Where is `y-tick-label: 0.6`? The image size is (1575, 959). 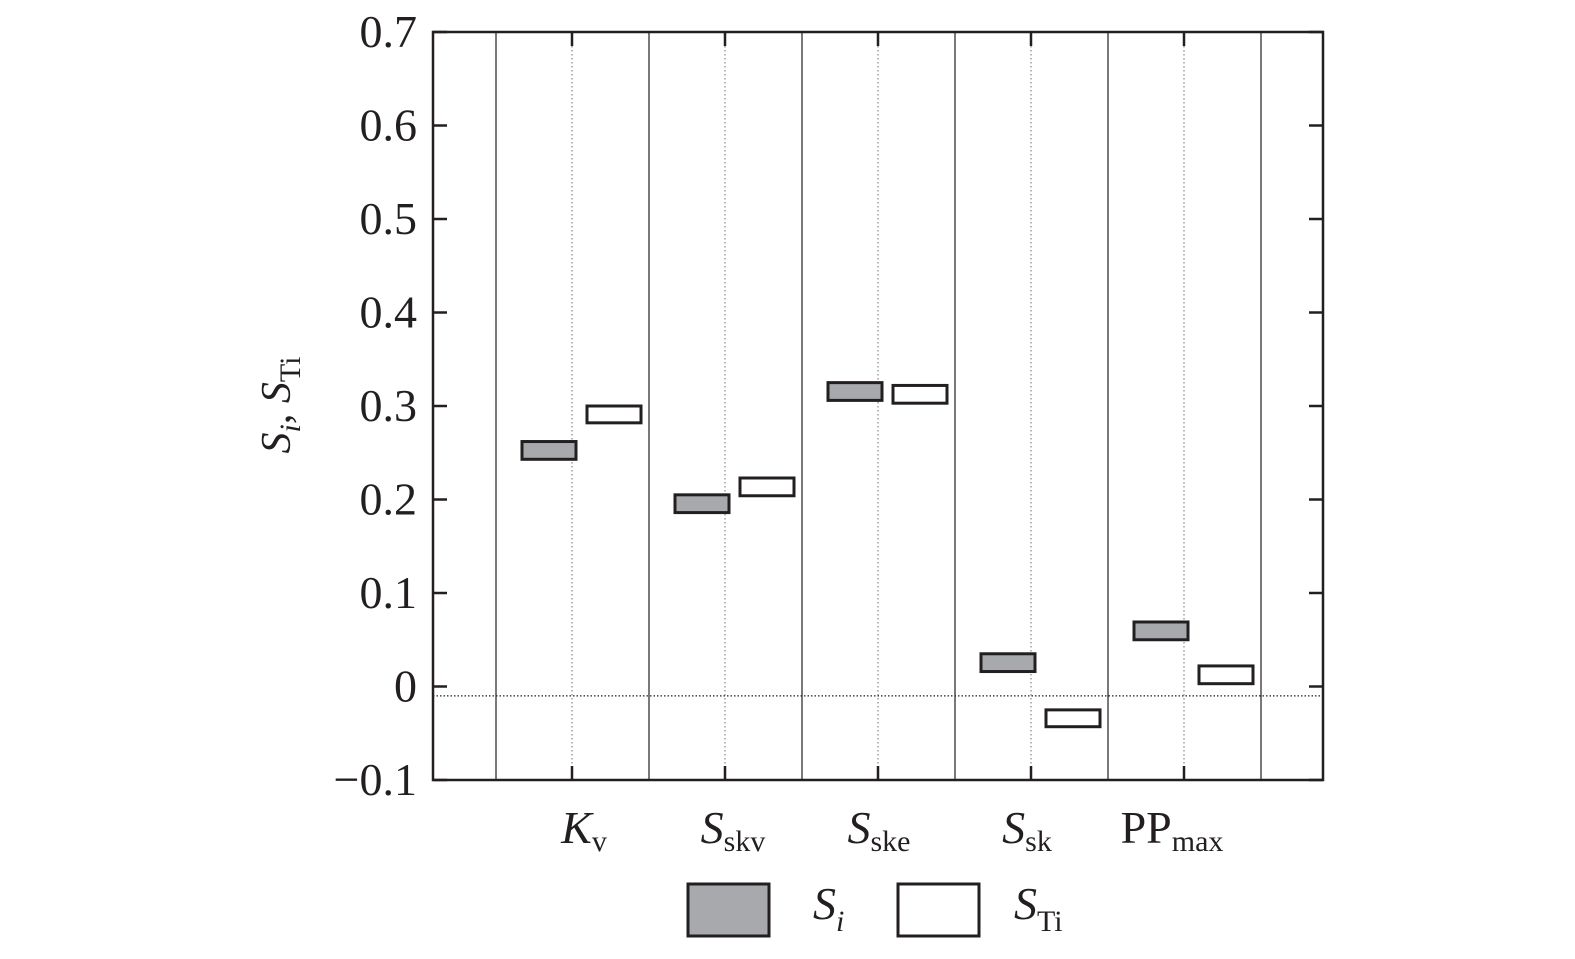 y-tick-label: 0.6 is located at coordinates (389, 125).